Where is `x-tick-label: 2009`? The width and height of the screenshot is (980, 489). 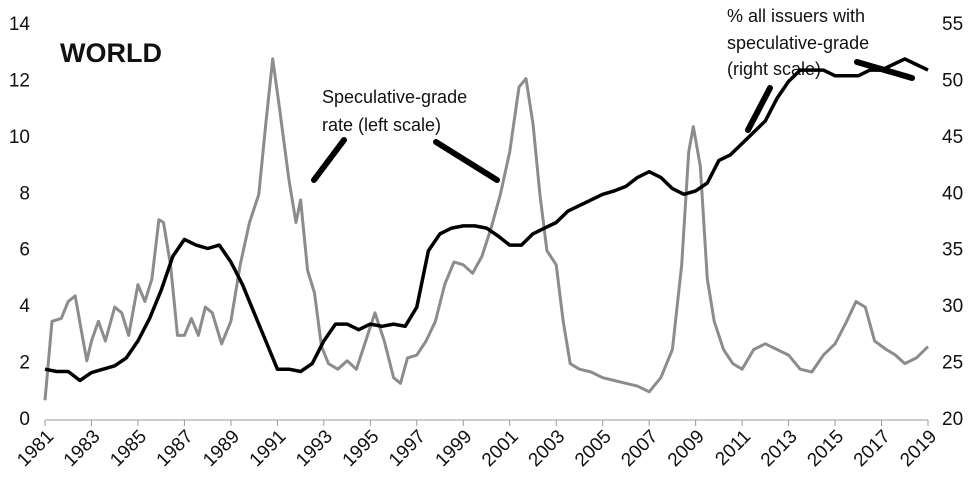
x-tick-label: 2009 is located at coordinates (686, 448).